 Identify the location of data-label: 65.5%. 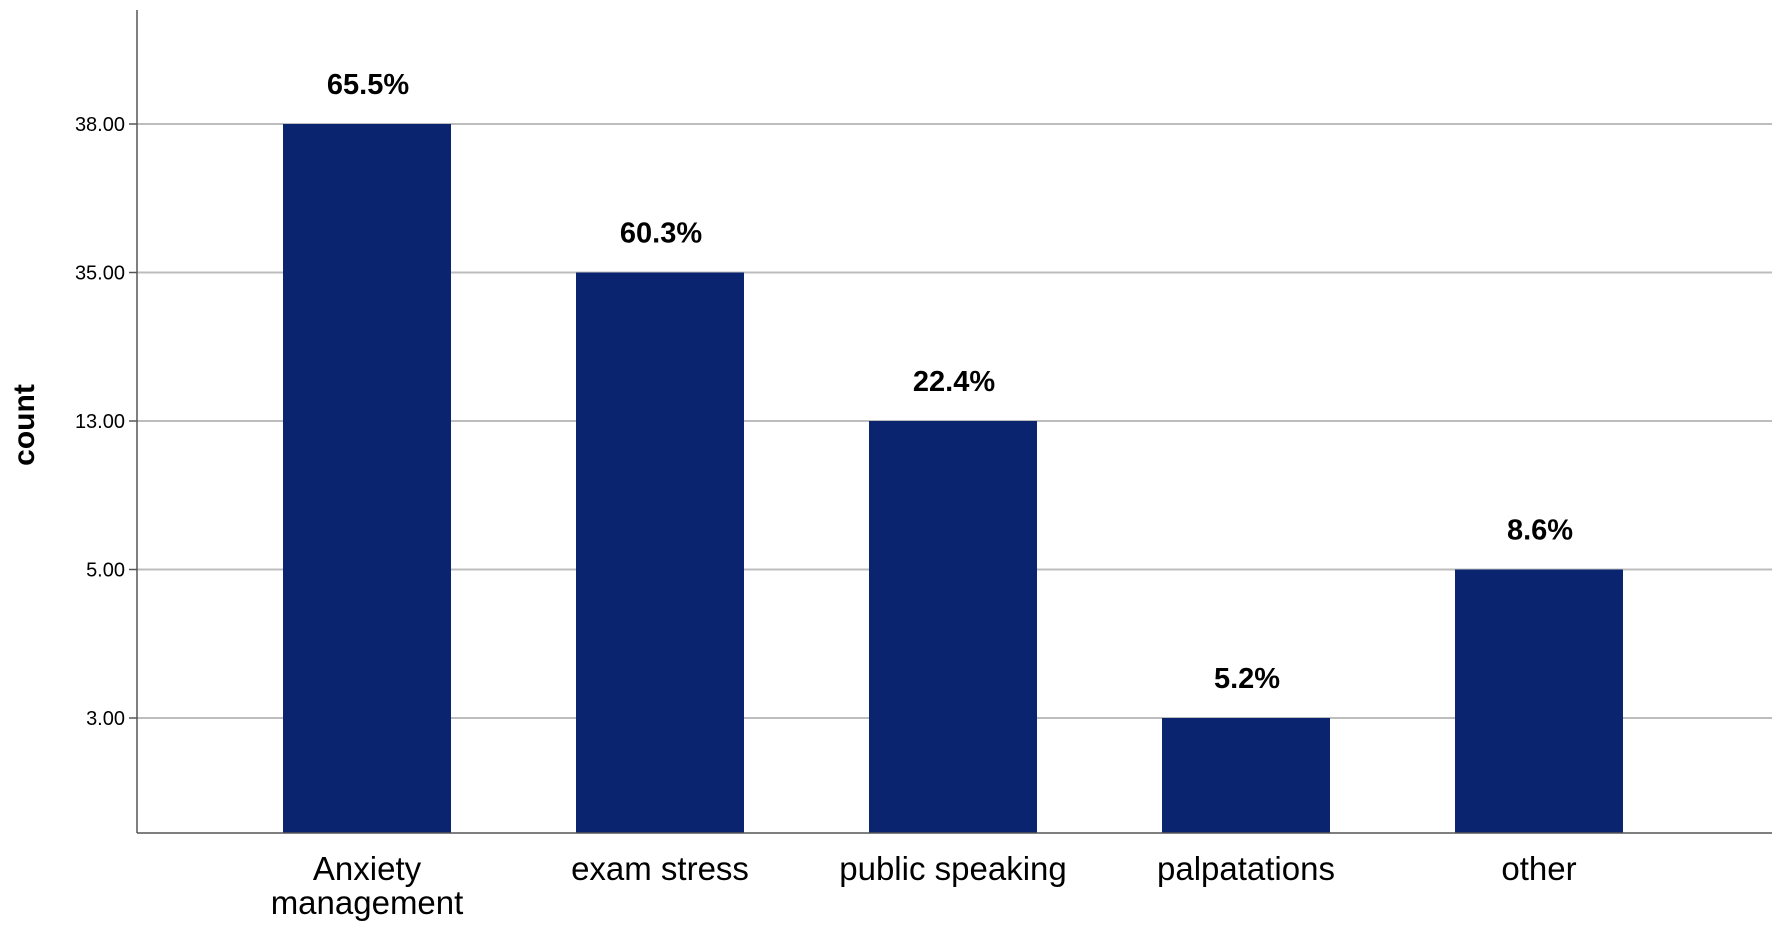
(368, 85).